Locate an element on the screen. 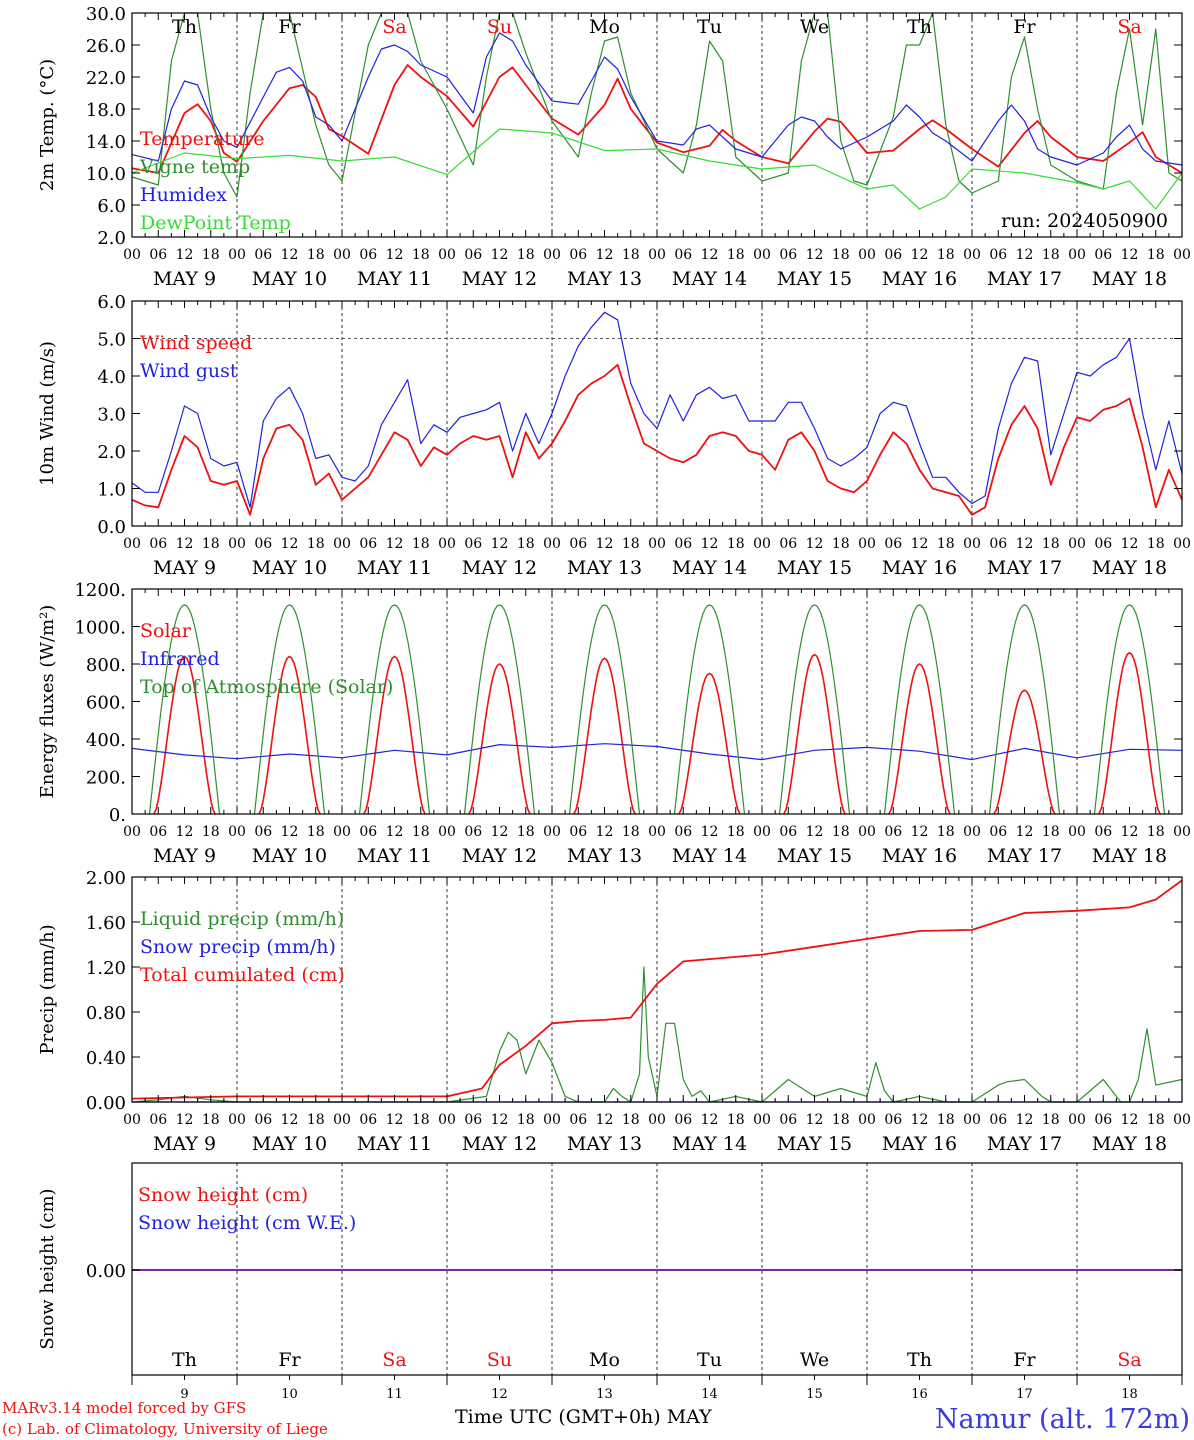 The width and height of the screenshot is (1194, 1440). y-tick-label: 2.00 is located at coordinates (106, 878).